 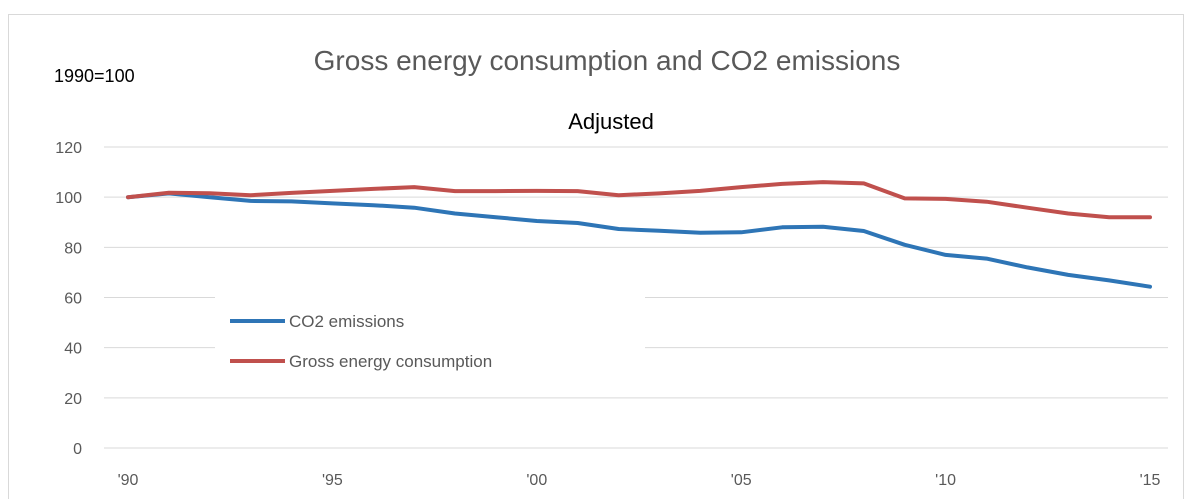 I want to click on unit-label: 1990=100, so click(x=94, y=76).